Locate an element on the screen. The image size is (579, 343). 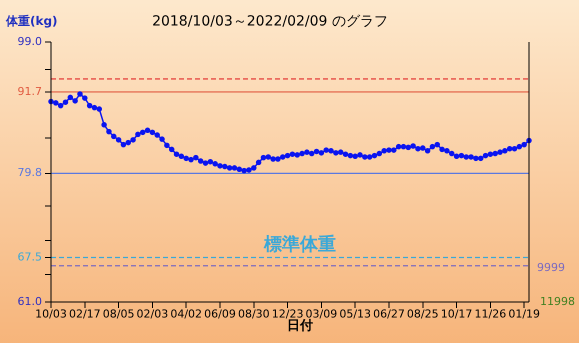
x-tick-label: 04/02 is located at coordinates (186, 313).